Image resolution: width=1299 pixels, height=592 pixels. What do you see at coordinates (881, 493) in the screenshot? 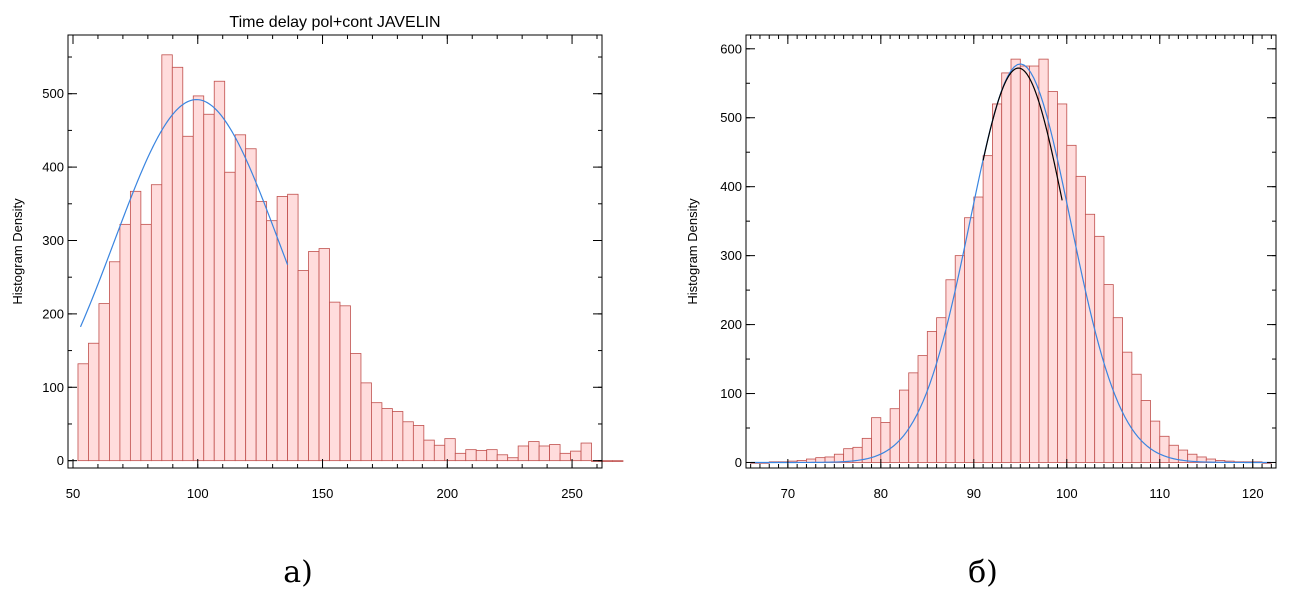
I see `x-tick-label: 80` at bounding box center [881, 493].